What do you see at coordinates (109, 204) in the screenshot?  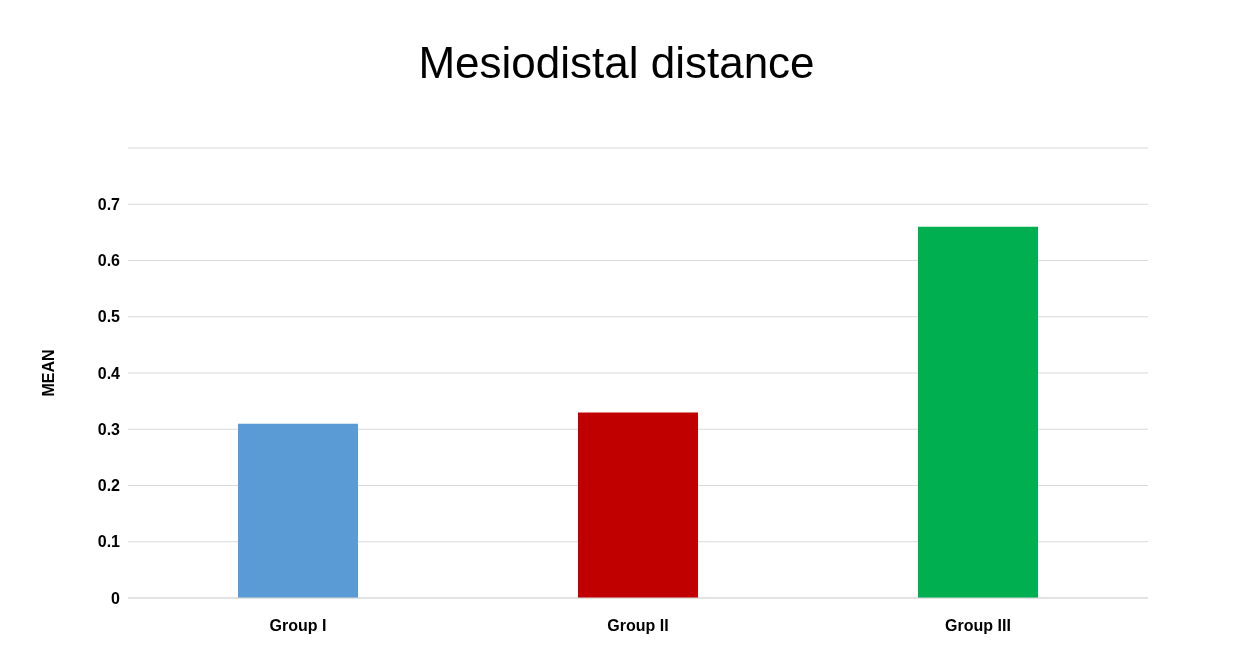 I see `y-tick-label: 0.7` at bounding box center [109, 204].